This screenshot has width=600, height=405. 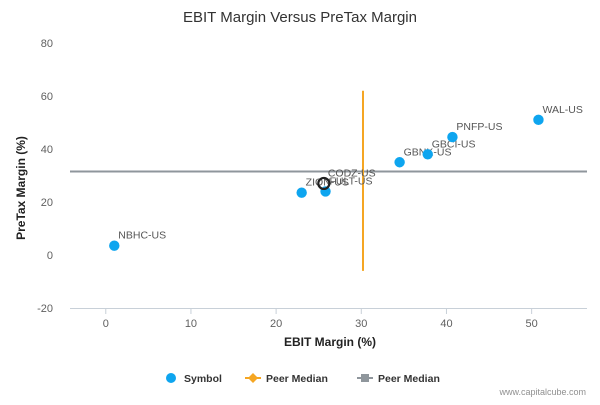 I want to click on credit-text: www.capitalcube.com, so click(x=542, y=392).